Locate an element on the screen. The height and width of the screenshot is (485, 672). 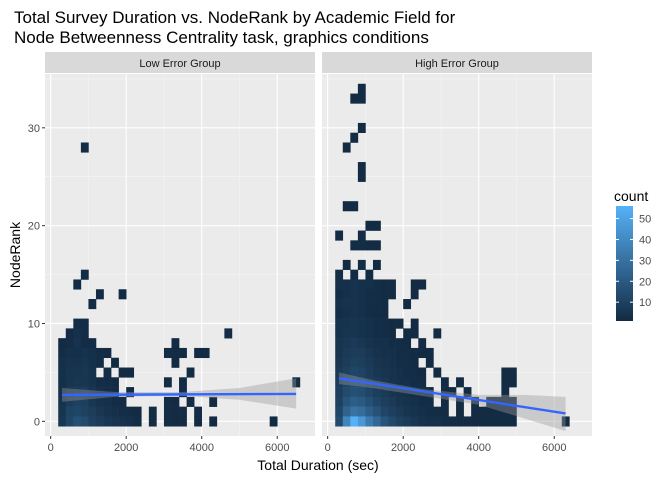
legend: count 10 20 30 40 50 is located at coordinates (632, 254).